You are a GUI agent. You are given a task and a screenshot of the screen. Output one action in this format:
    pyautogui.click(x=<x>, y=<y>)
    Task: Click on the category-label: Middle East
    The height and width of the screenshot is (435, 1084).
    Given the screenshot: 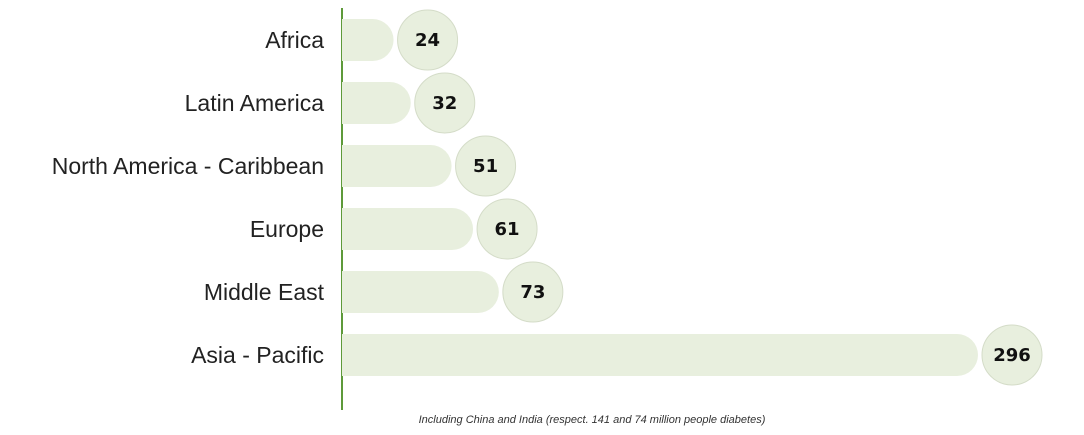 What is the action you would take?
    pyautogui.click(x=264, y=292)
    